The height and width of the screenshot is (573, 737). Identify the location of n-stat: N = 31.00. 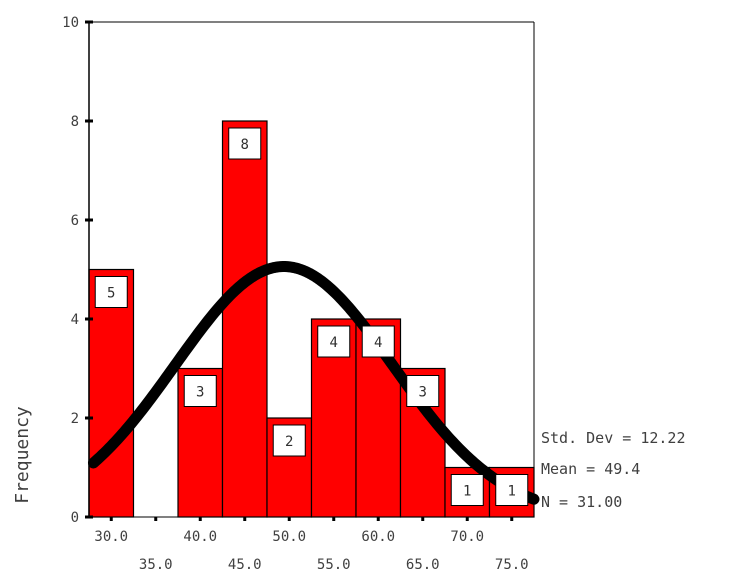
(581, 502).